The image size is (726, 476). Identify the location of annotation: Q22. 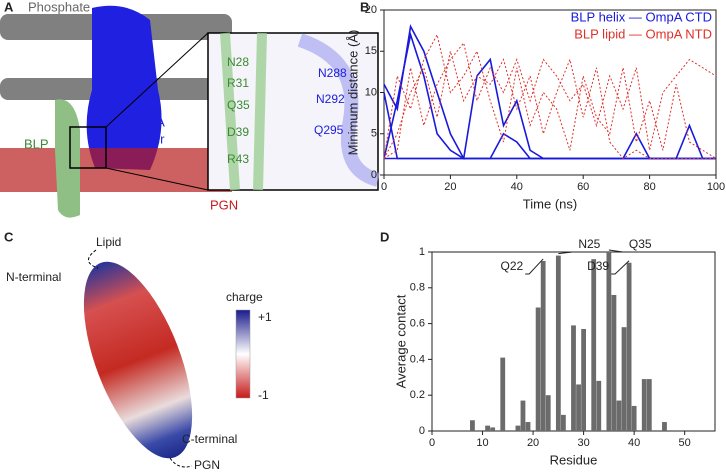
(511, 266).